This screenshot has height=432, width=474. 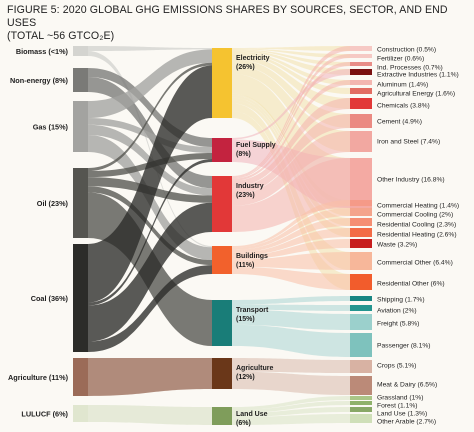 I want to click on flow-agriculture-to-meat-dairy, so click(x=291, y=383).